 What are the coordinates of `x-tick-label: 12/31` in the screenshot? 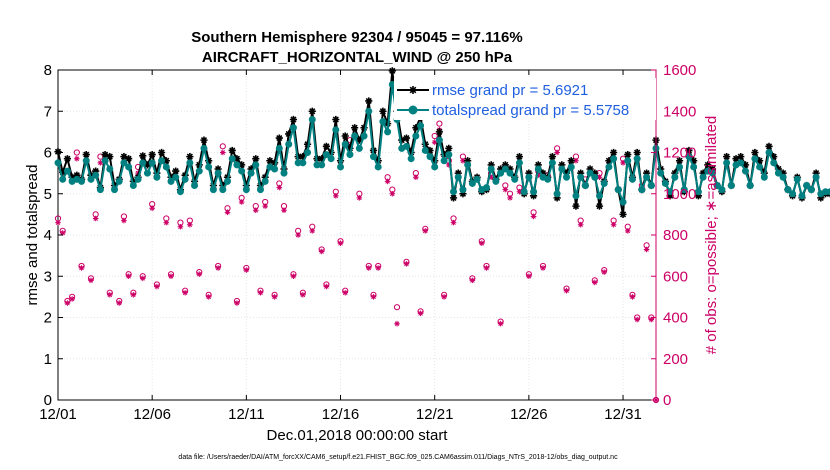 It's located at (623, 414).